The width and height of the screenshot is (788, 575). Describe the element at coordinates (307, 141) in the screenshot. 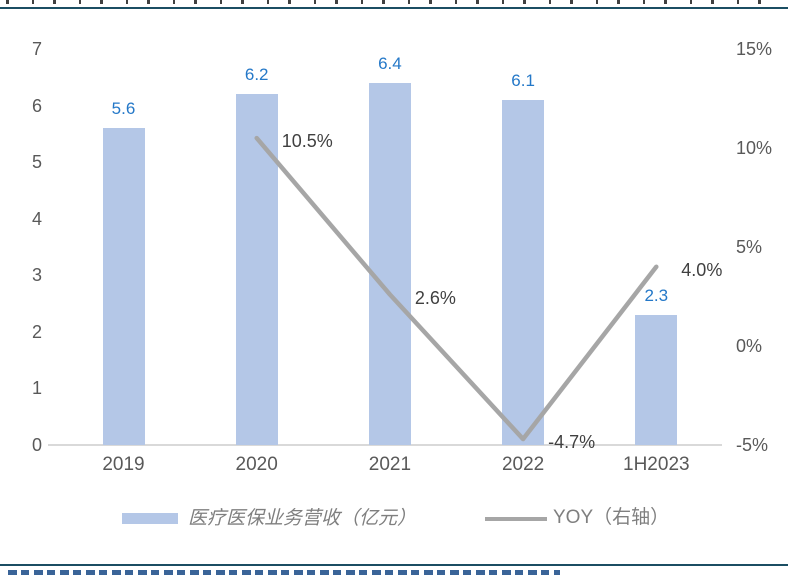

I see `line-value-label: 10.5%` at that location.